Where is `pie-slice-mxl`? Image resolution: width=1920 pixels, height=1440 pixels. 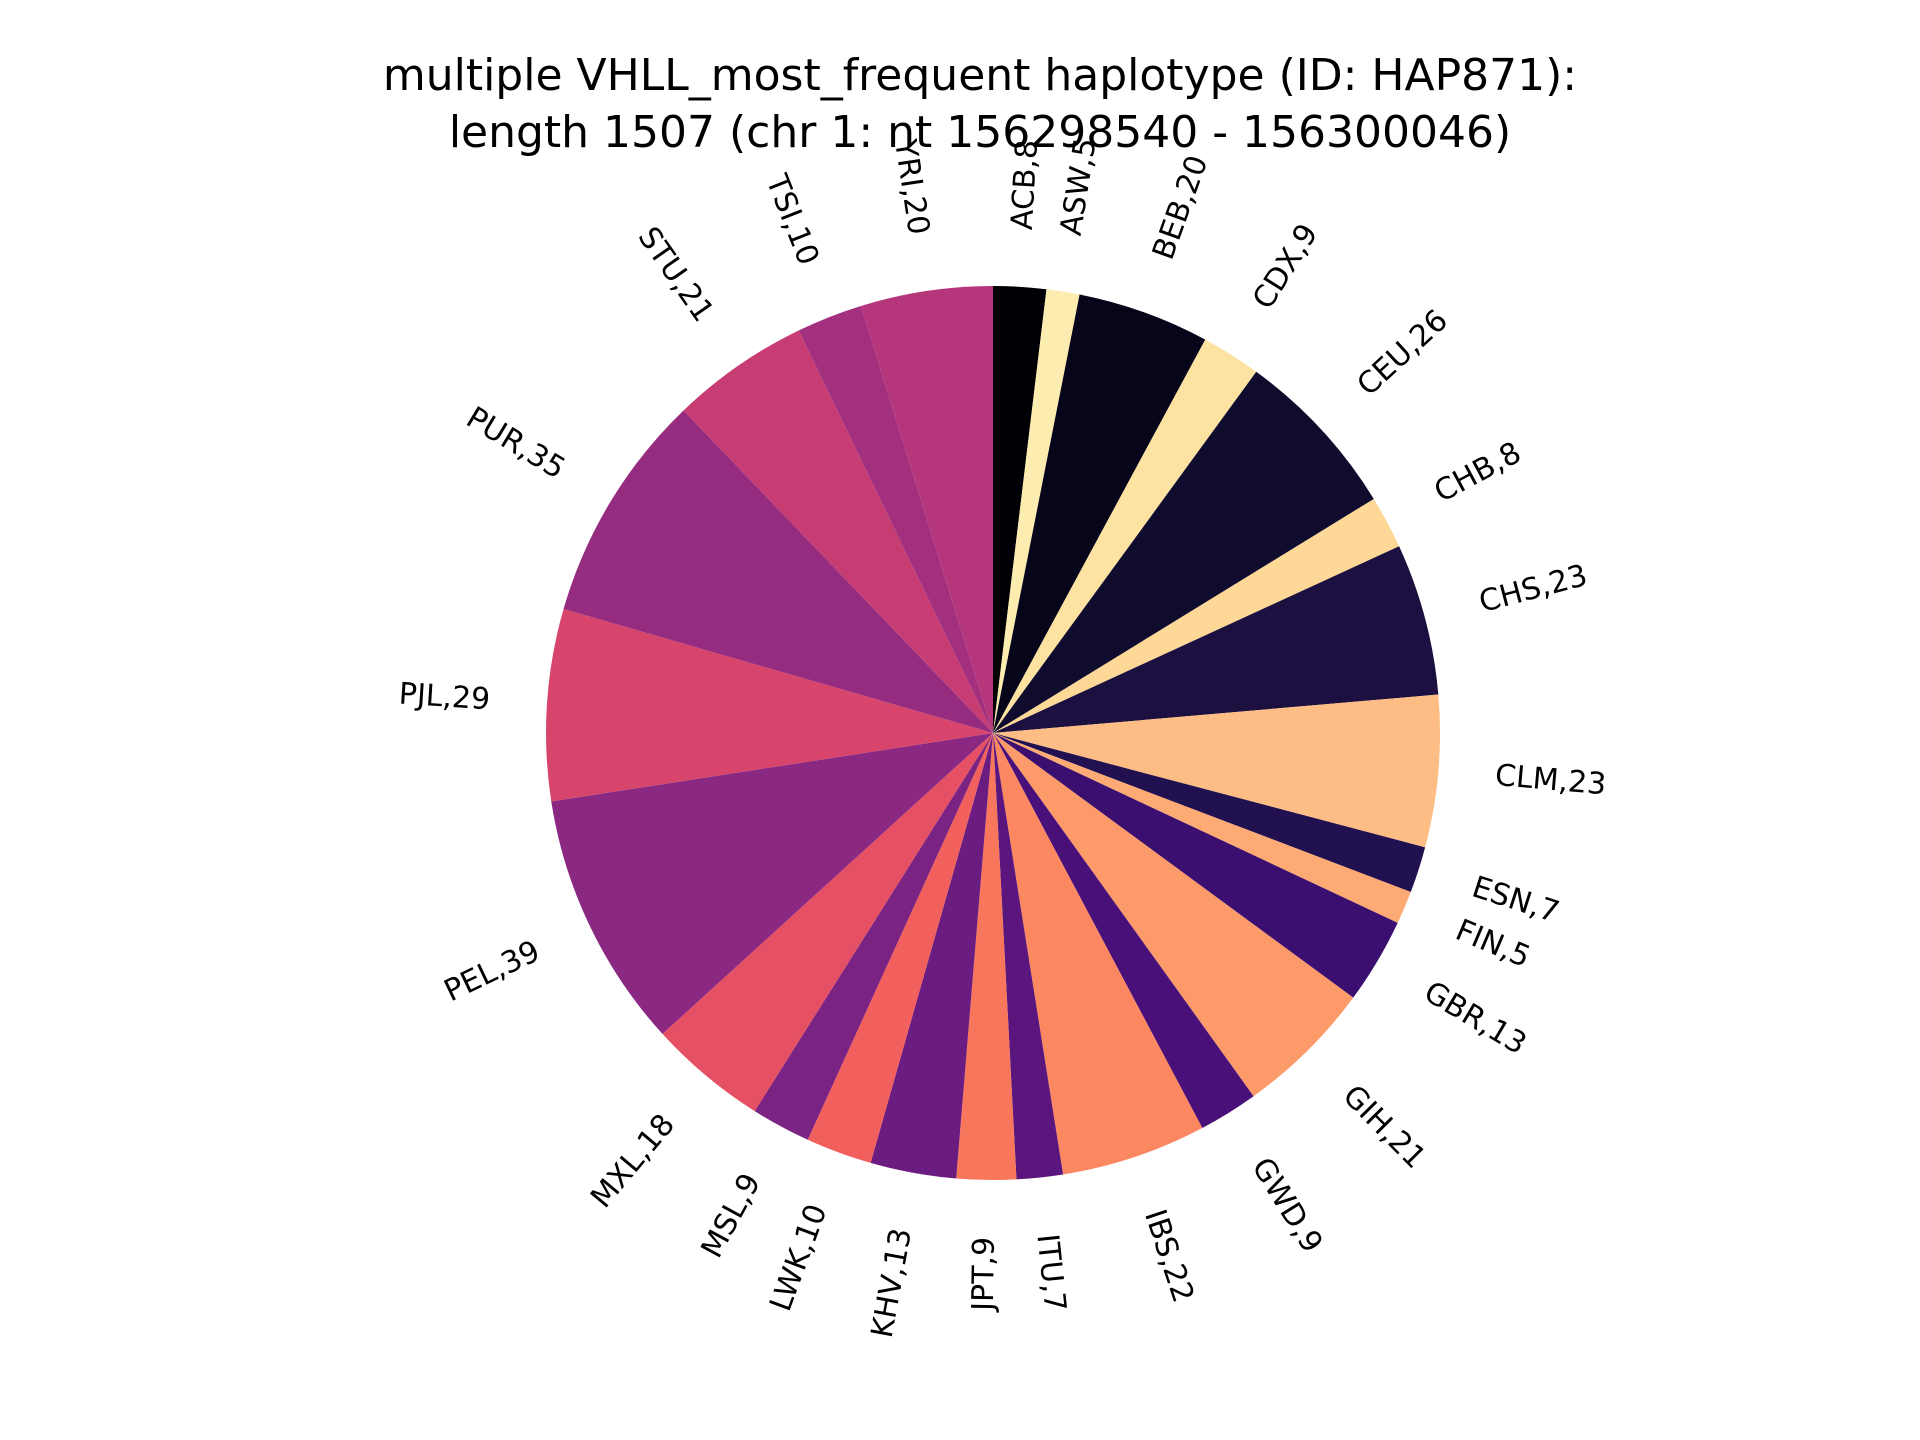
pie-slice-mxl is located at coordinates (827, 922).